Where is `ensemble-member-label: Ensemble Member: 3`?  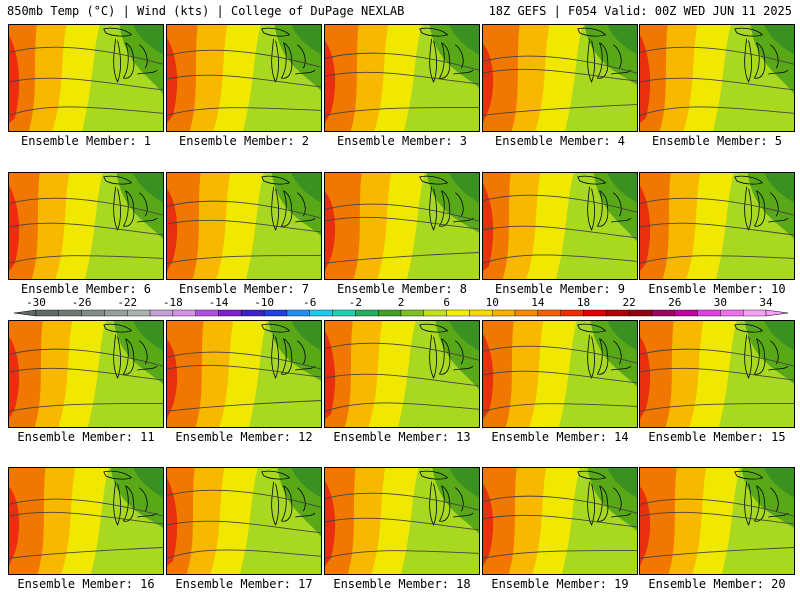 ensemble-member-label: Ensemble Member: 3 is located at coordinates (402, 141).